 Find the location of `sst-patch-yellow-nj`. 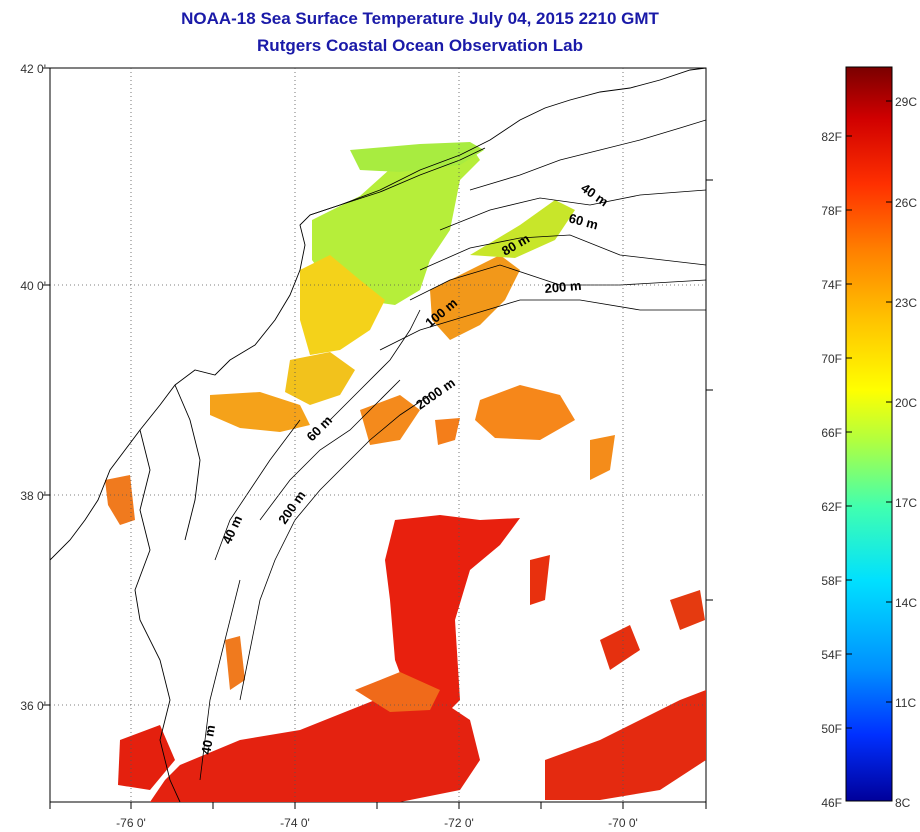

sst-patch-yellow-nj is located at coordinates (342, 305).